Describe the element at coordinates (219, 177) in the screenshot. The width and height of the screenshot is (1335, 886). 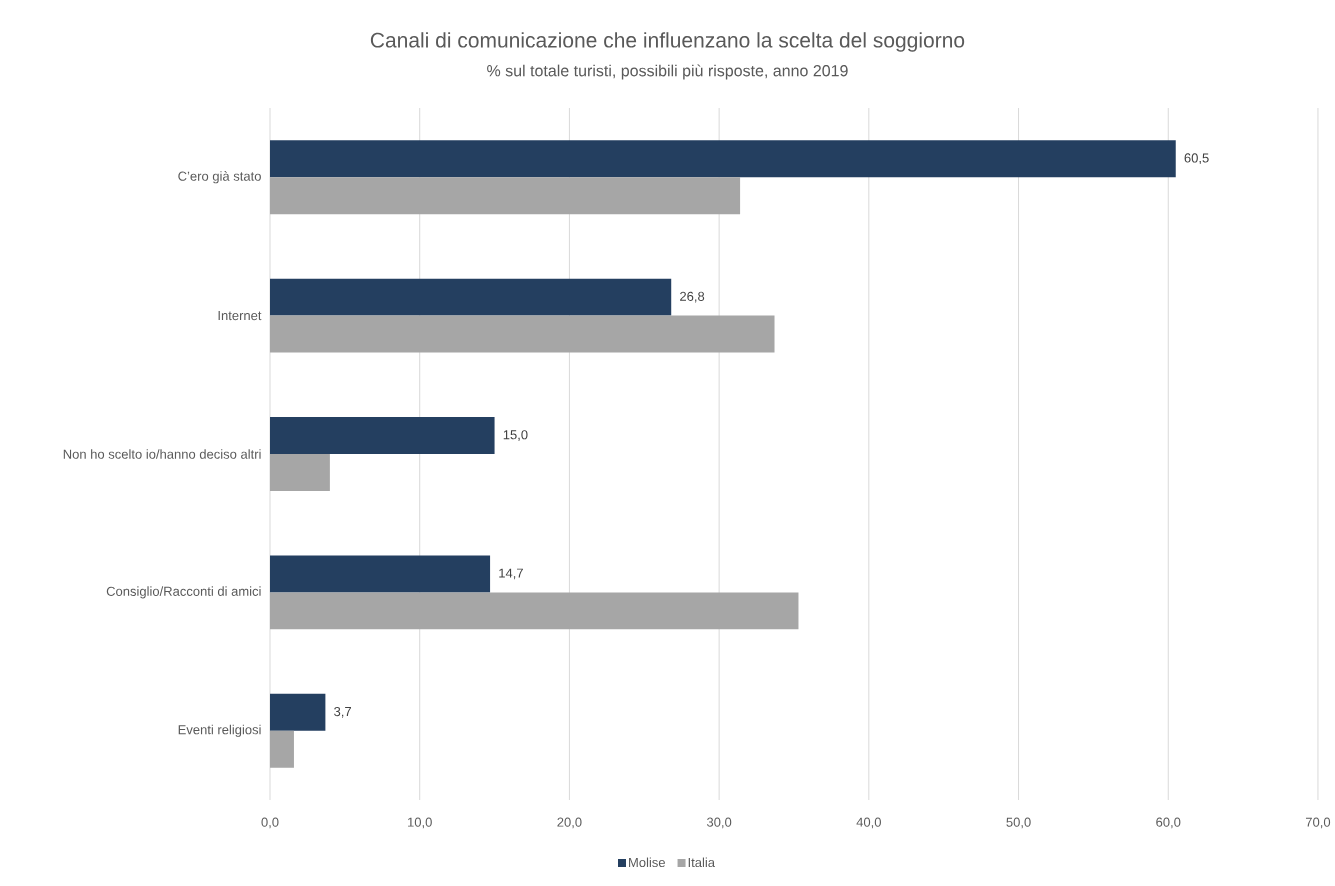
I see `y-tick-label: C’ero già stato` at that location.